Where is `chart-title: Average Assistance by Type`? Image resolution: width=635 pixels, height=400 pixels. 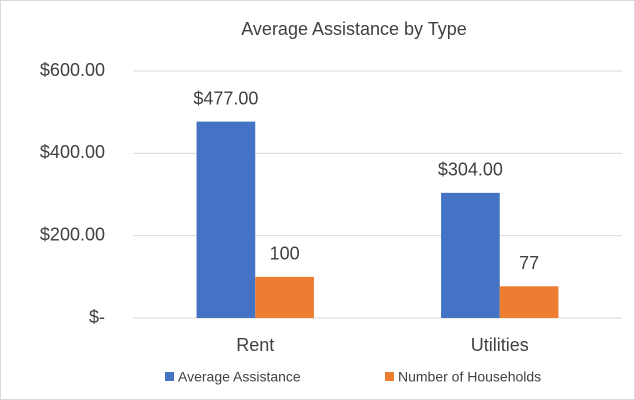 chart-title: Average Assistance by Type is located at coordinates (353, 29).